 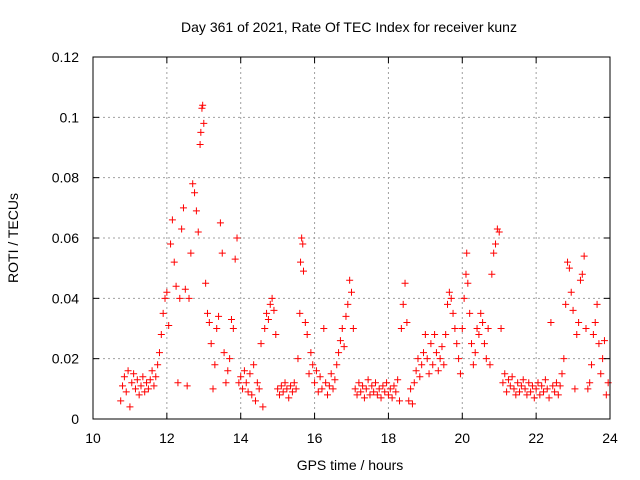 I want to click on y-tick-labels: 0 0.02 0.04 0.06 0.08 0.1 0.12, so click(x=65, y=238).